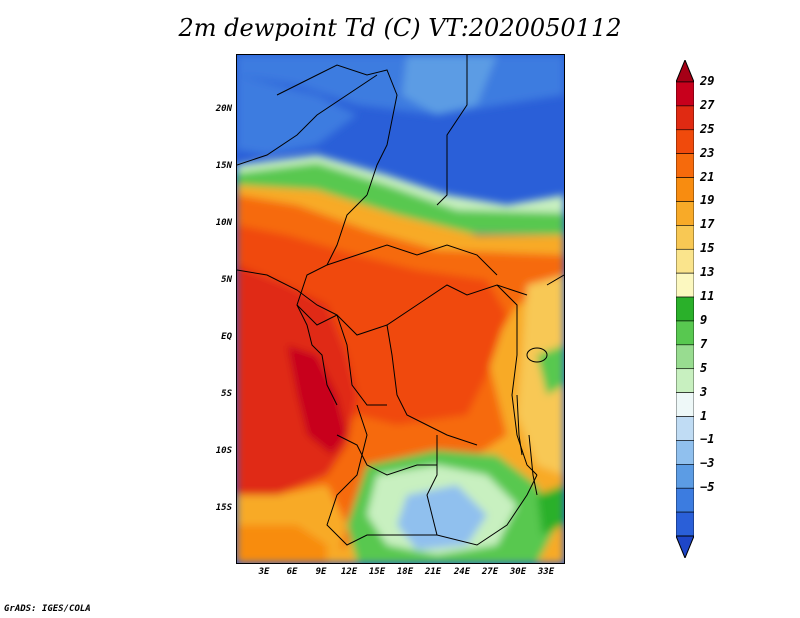 This screenshot has height=618, width=800. What do you see at coordinates (704, 415) in the screenshot?
I see `colorbar-label: 1` at bounding box center [704, 415].